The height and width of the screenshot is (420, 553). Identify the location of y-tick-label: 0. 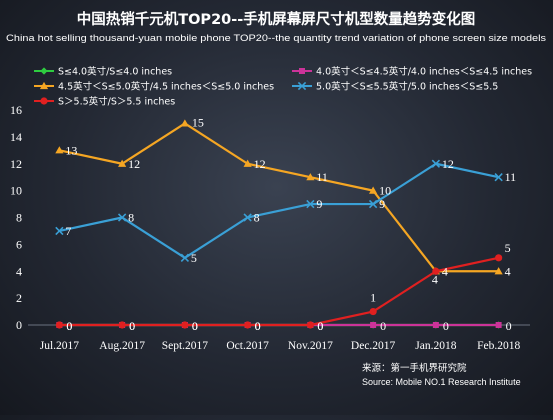
(19, 325).